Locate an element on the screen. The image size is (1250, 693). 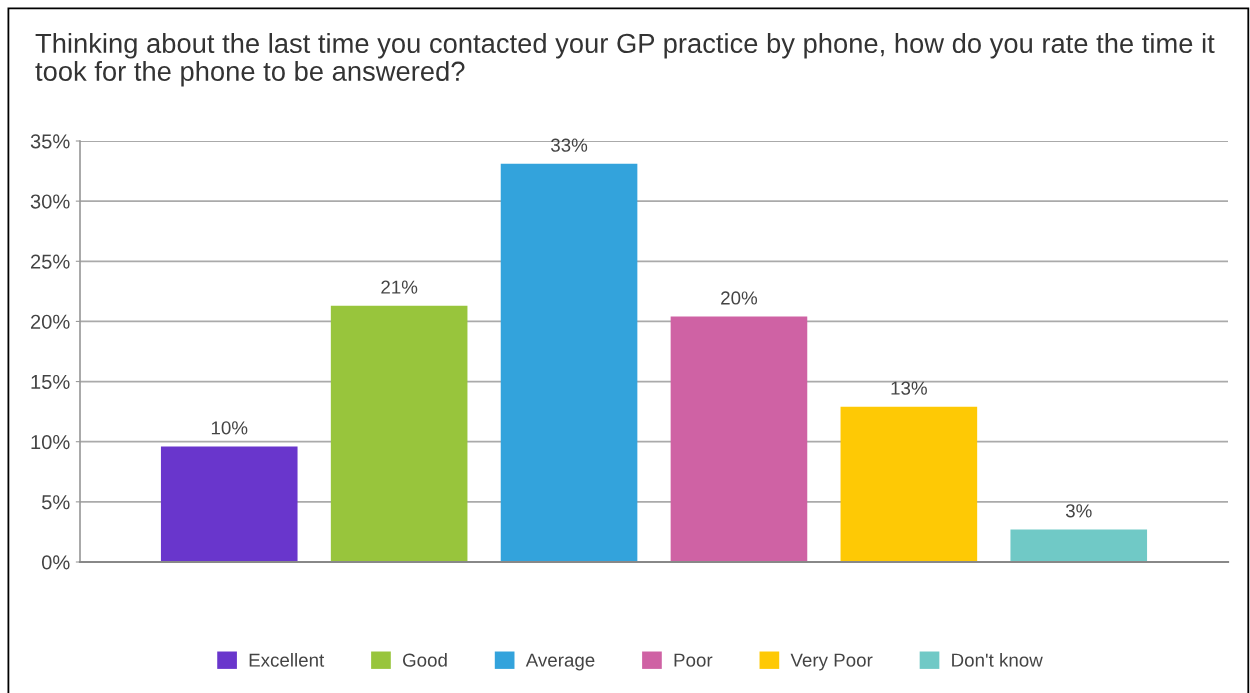
legend-label: Don't know is located at coordinates (997, 660).